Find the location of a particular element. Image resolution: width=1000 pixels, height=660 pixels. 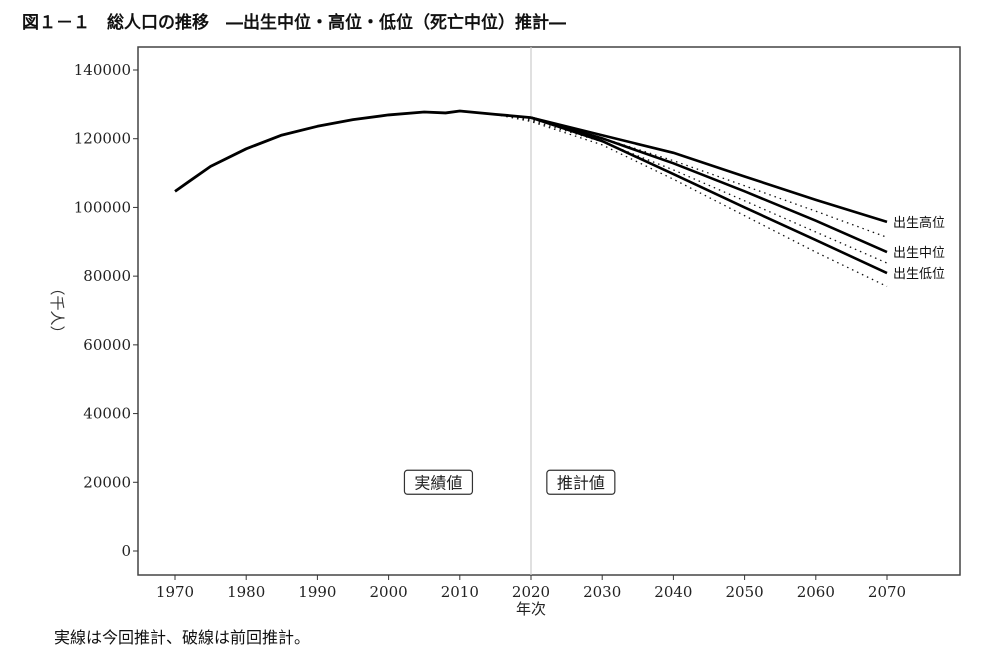

x-tick-label: 2020 is located at coordinates (531, 592).